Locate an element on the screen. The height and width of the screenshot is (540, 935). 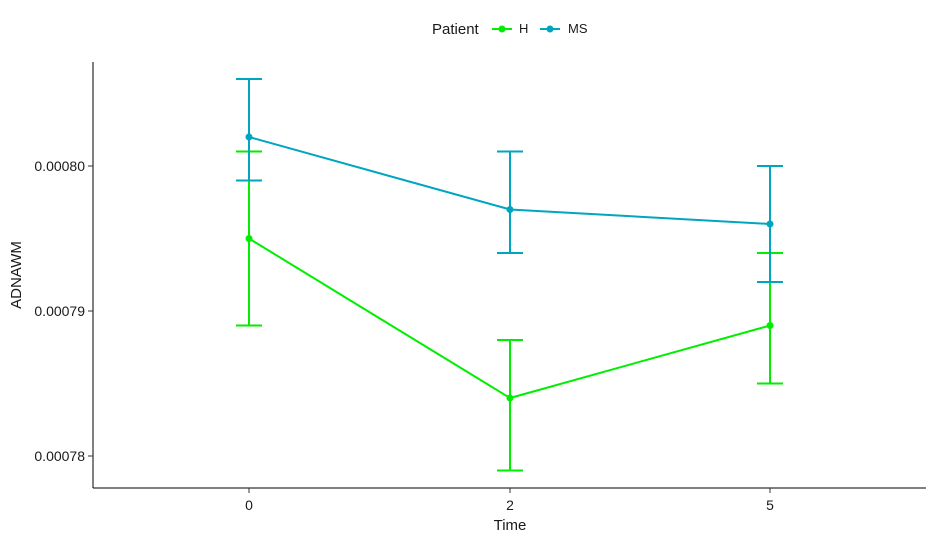
legend-key-point-h is located at coordinates (502, 29).